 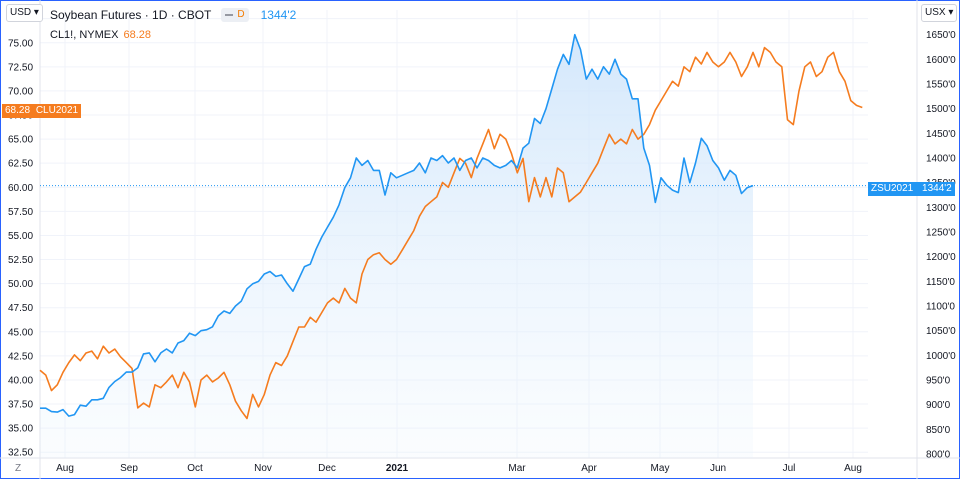 I want to click on soy-tag-label: ZSU2021, so click(x=892, y=188).